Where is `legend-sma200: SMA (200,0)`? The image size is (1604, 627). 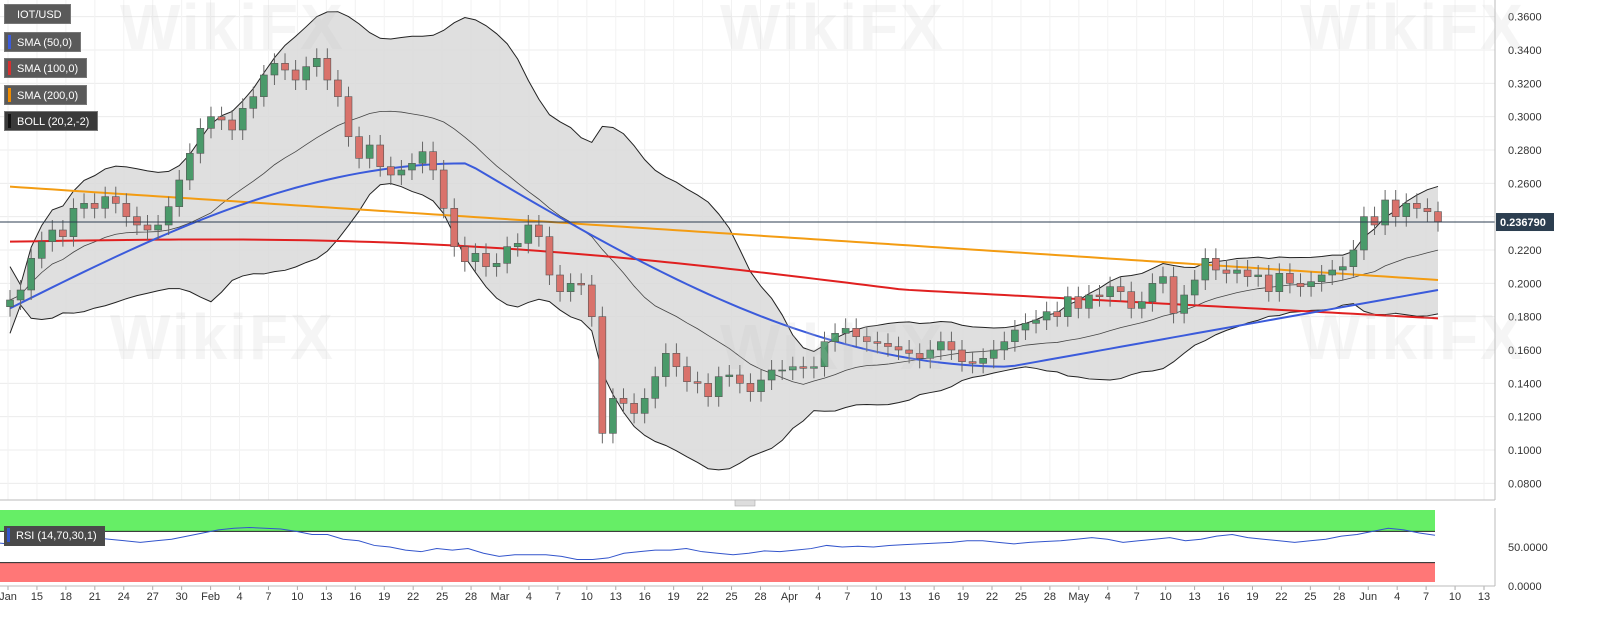
legend-sma200: SMA (200,0) is located at coordinates (46, 95).